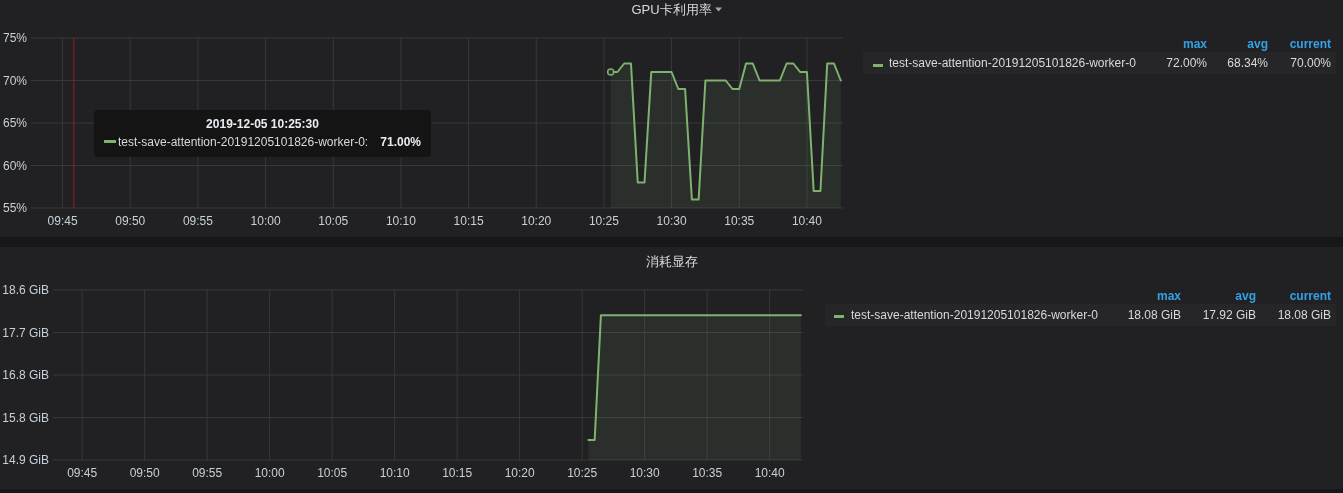 The height and width of the screenshot is (493, 1343). What do you see at coordinates (671, 261) in the screenshot?
I see `title: 消耗显存` at bounding box center [671, 261].